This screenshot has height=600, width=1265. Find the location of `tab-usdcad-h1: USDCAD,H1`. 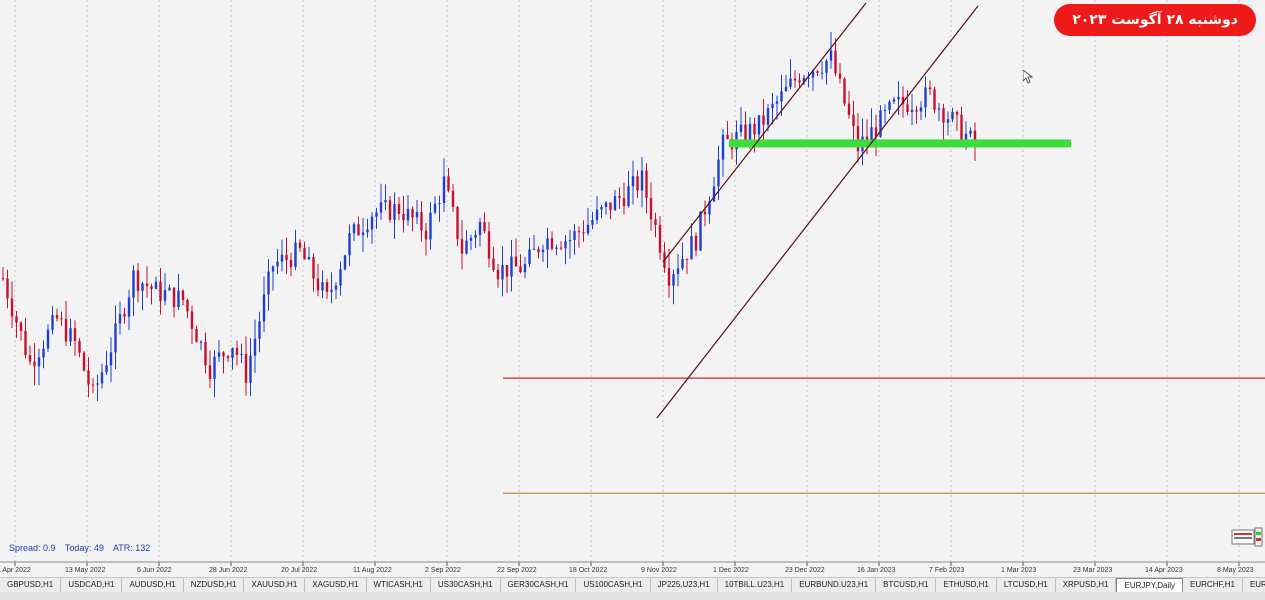

tab-usdcad-h1: USDCAD,H1 is located at coordinates (92, 585).